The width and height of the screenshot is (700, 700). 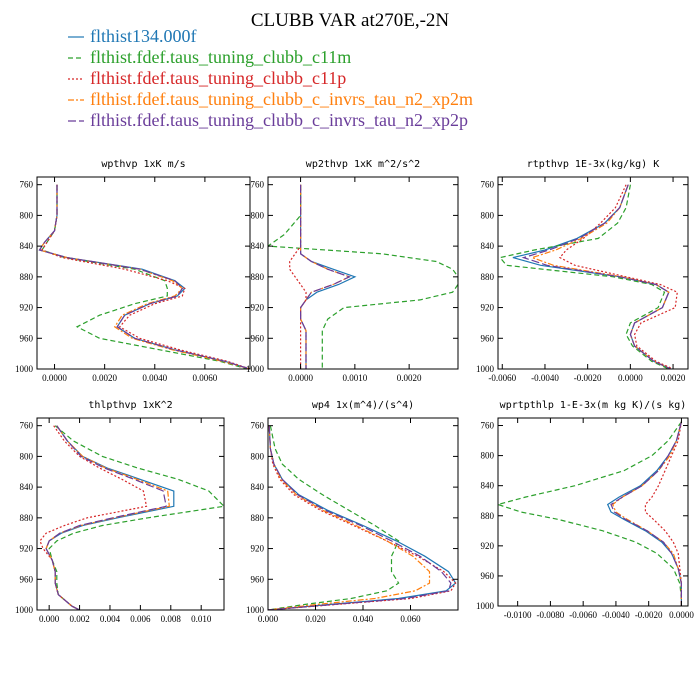 I want to click on panel-1-ylabel-6: 1000, so click(x=255, y=369).